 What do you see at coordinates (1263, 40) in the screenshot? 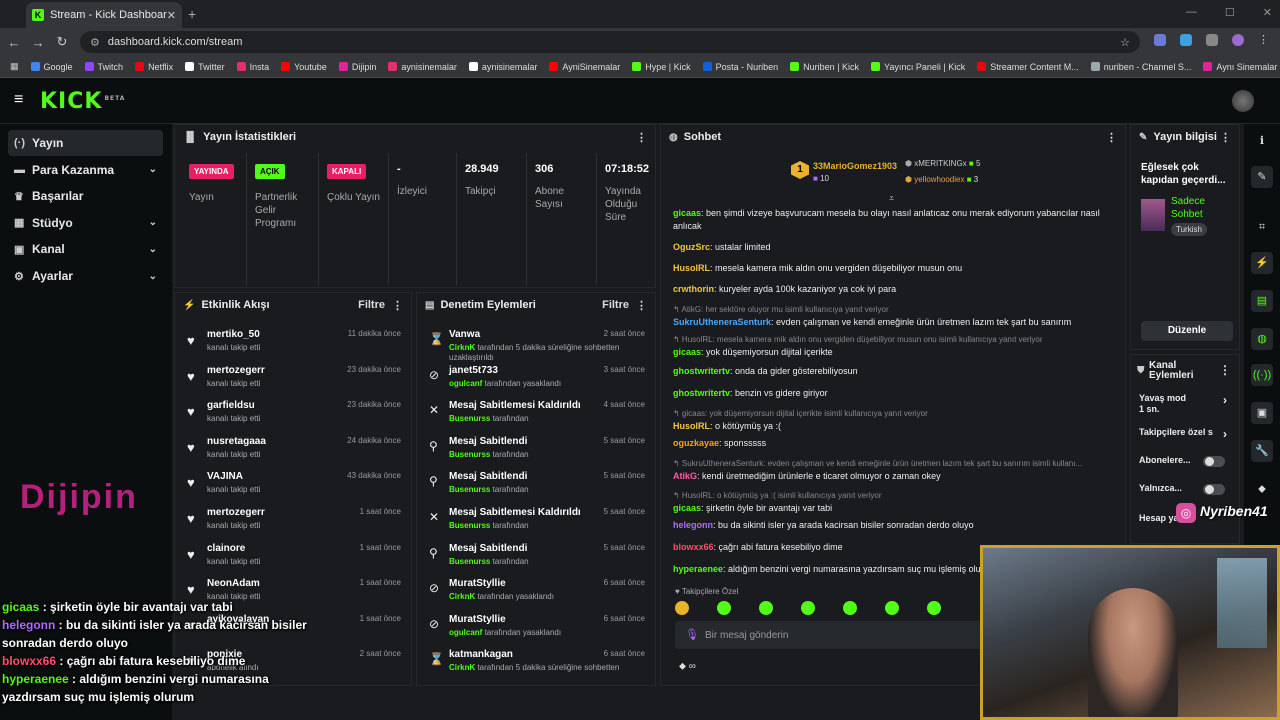
I see `menu-icon: ⋮` at bounding box center [1263, 40].